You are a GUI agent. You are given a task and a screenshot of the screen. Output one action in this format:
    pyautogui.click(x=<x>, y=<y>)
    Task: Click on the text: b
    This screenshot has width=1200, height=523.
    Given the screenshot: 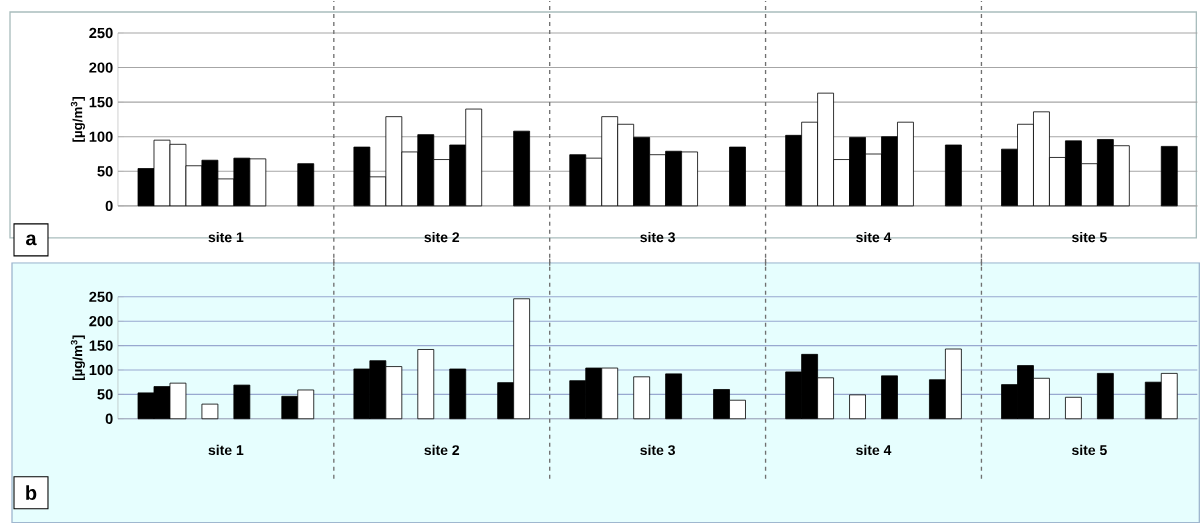 What is the action you would take?
    pyautogui.click(x=31, y=492)
    